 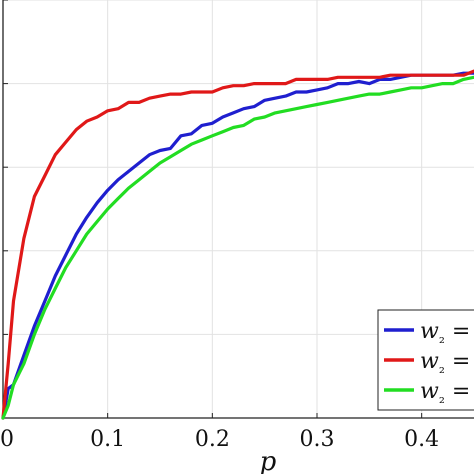 I want to click on x-tick-label: 0, so click(x=7, y=439).